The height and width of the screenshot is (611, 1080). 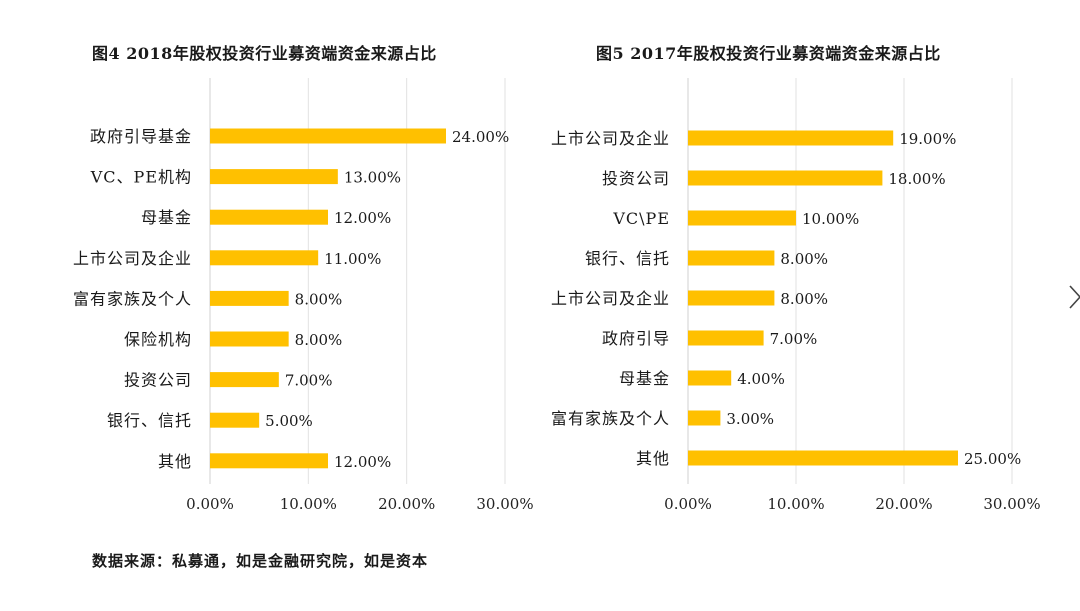 I want to click on category-label: 政府引导, so click(x=636, y=338).